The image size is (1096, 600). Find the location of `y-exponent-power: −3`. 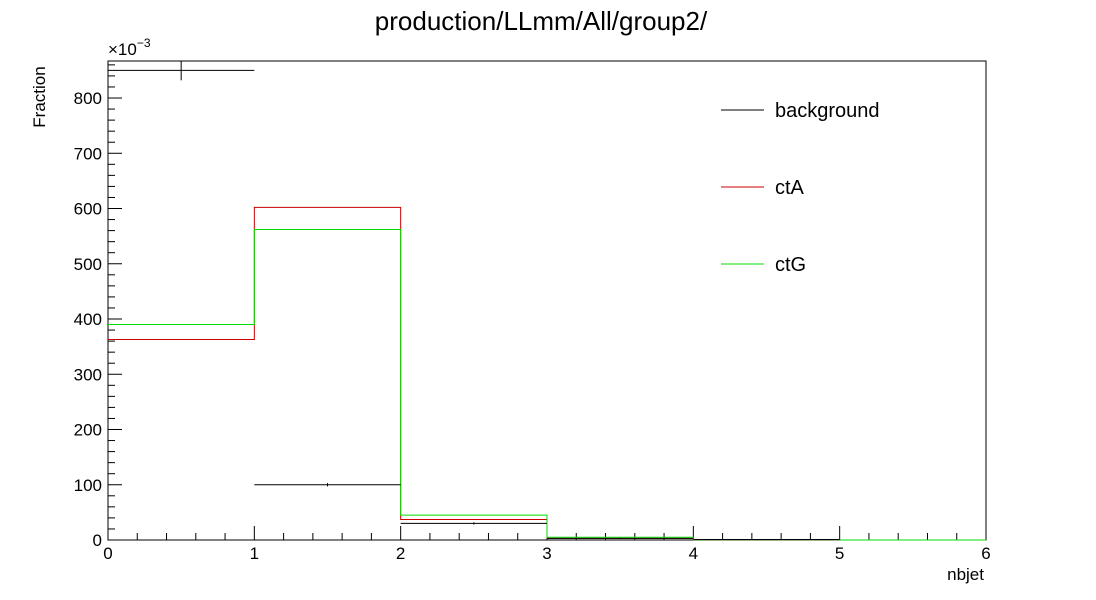

y-exponent-power: −3 is located at coordinates (144, 43).